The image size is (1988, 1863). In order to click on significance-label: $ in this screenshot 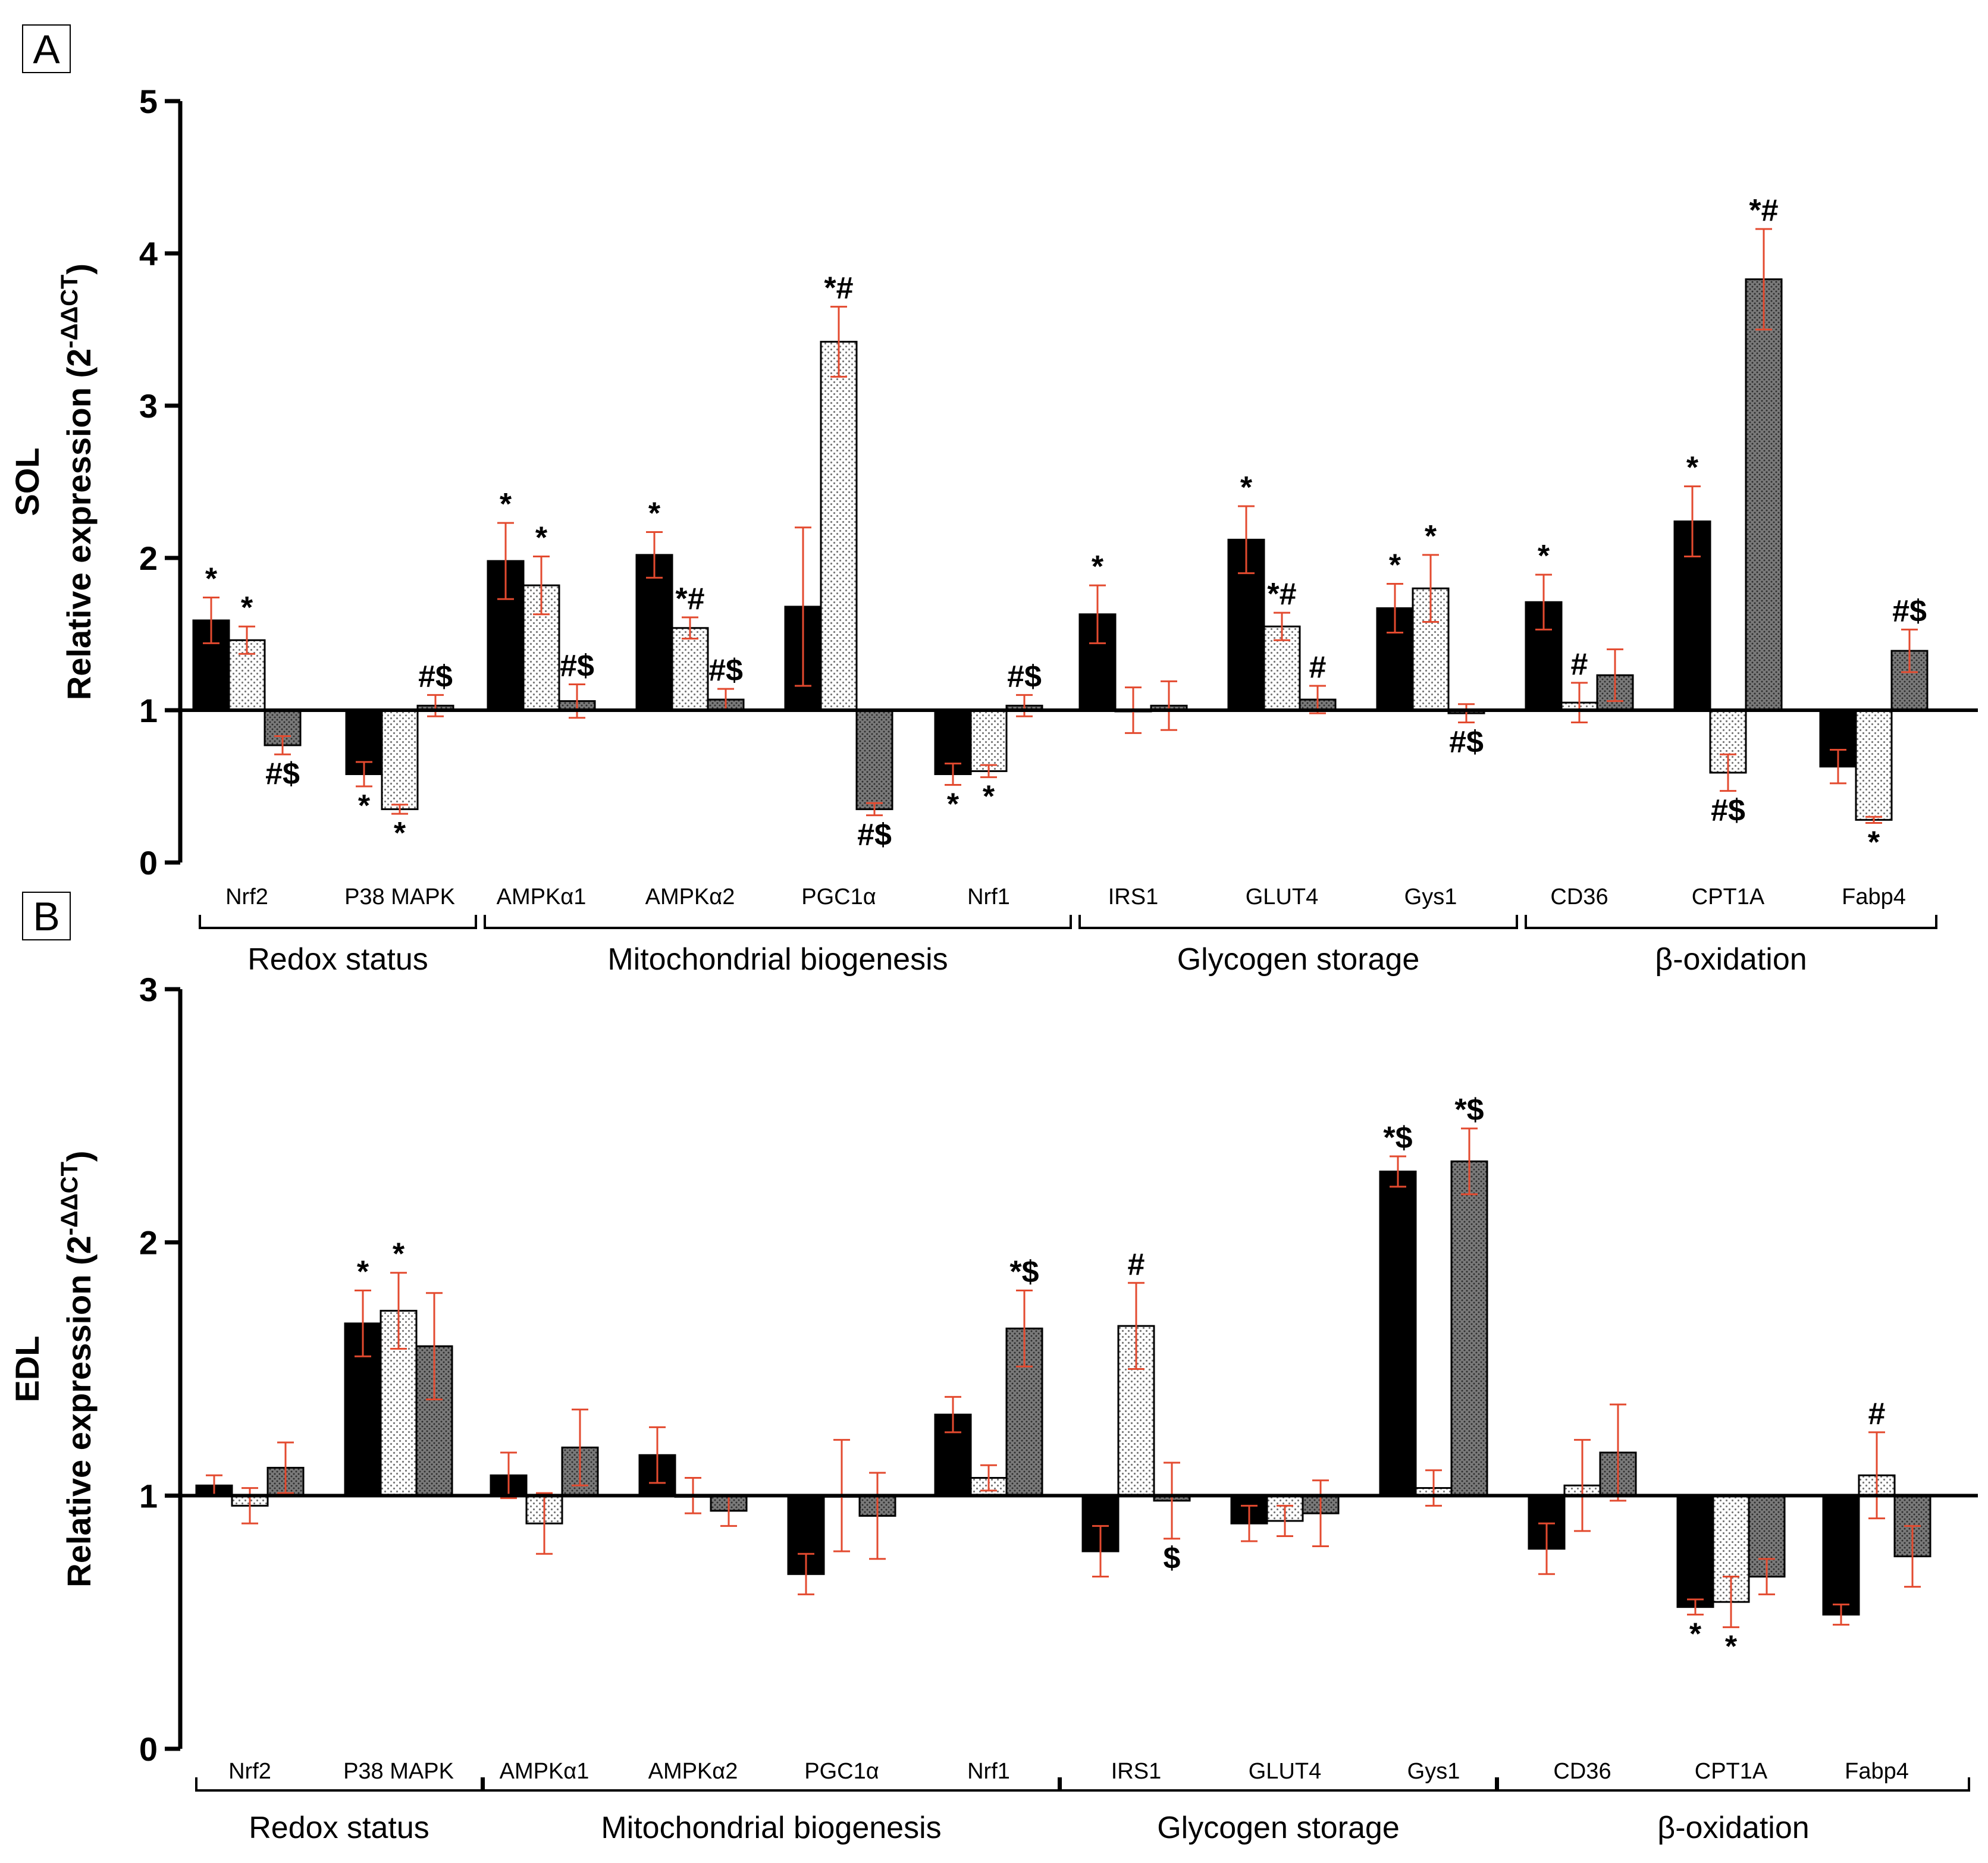, I will do `click(1173, 1558)`.